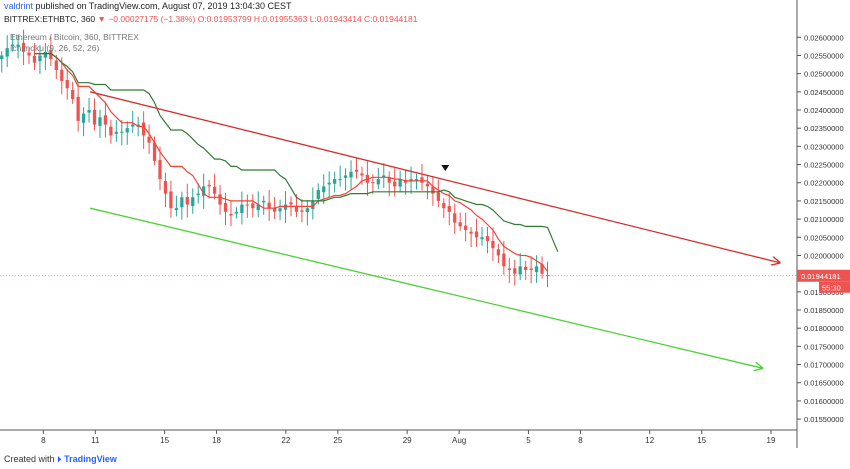 This screenshot has height=469, width=850. I want to click on footer: Created with ⏵ TradingView, so click(60, 459).